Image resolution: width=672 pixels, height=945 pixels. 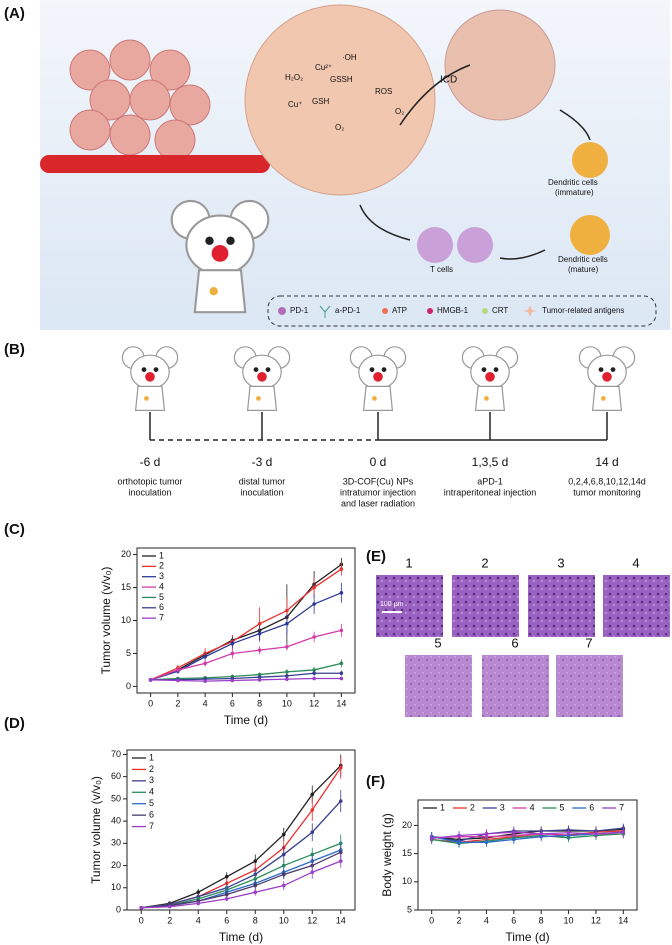 What do you see at coordinates (116, 798) in the screenshot?
I see `y-tick-label: 50` at bounding box center [116, 798].